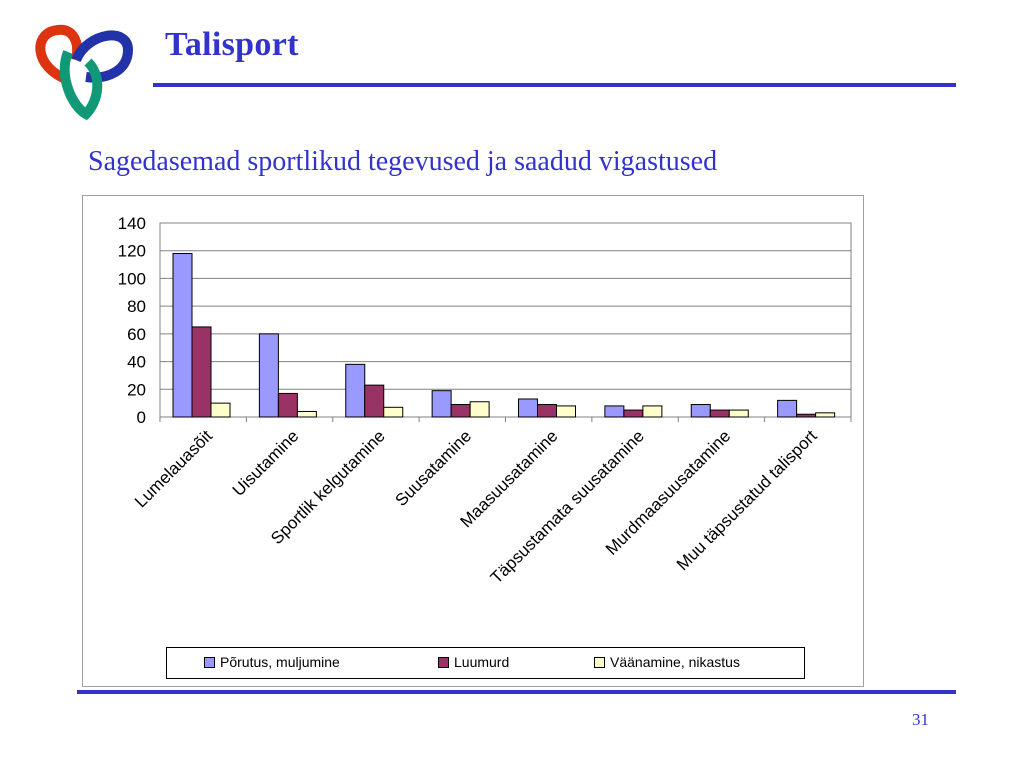 The width and height of the screenshot is (1024, 768). I want to click on y-tick-label-6: 120, so click(132, 251).